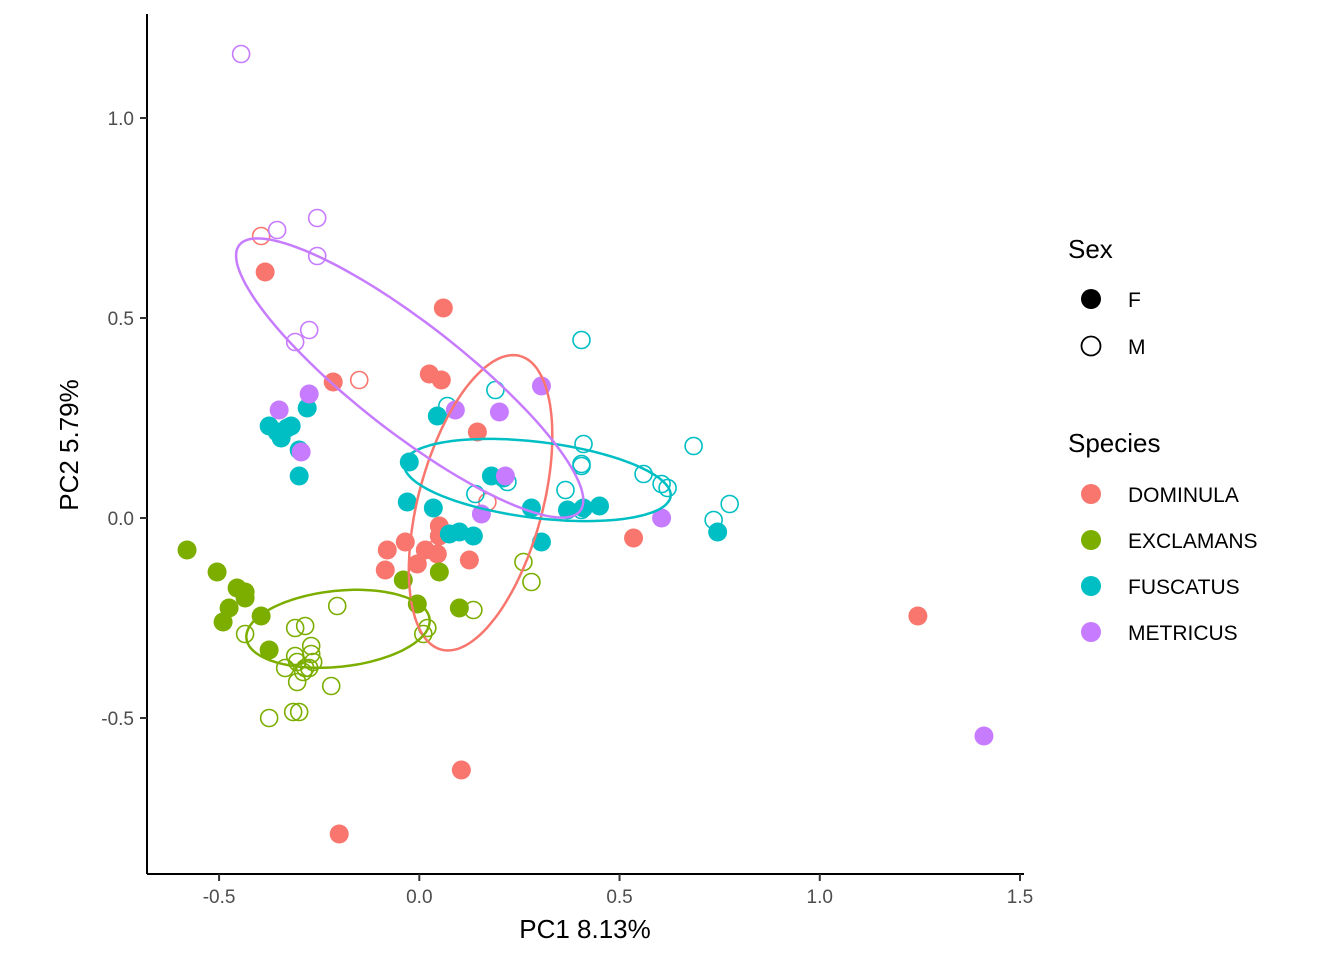  Describe the element at coordinates (124, 419) in the screenshot. I see `y-ticks: -0.5 0.0 0.5 1.0` at that location.